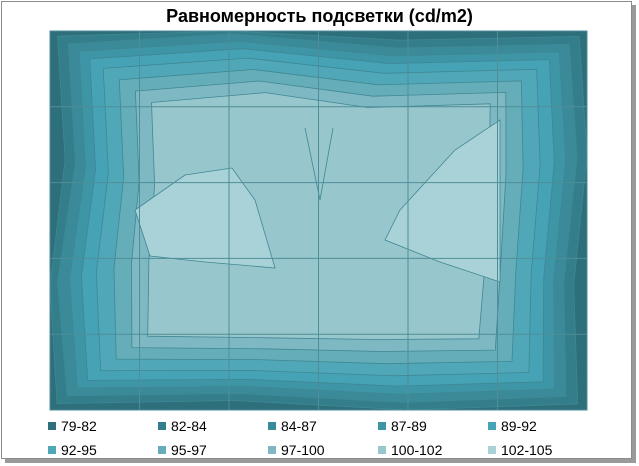 The height and width of the screenshot is (466, 639). What do you see at coordinates (319, 16) in the screenshot?
I see `chart-title: Равномерность подсветки (cd/m2)` at bounding box center [319, 16].